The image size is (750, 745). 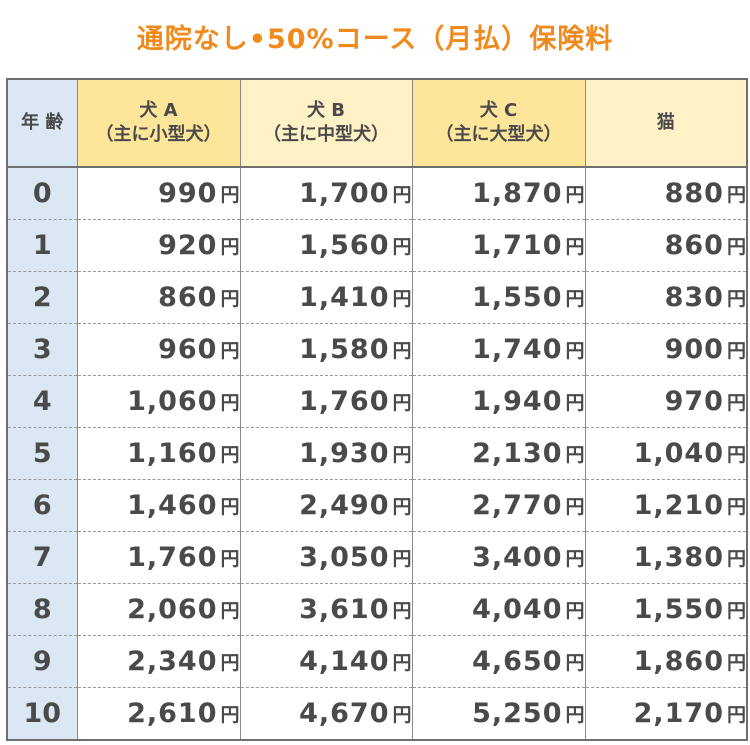 What do you see at coordinates (375, 39) in the screenshot?
I see `page-title: 通院なし•50%コース（月払）保険料` at bounding box center [375, 39].